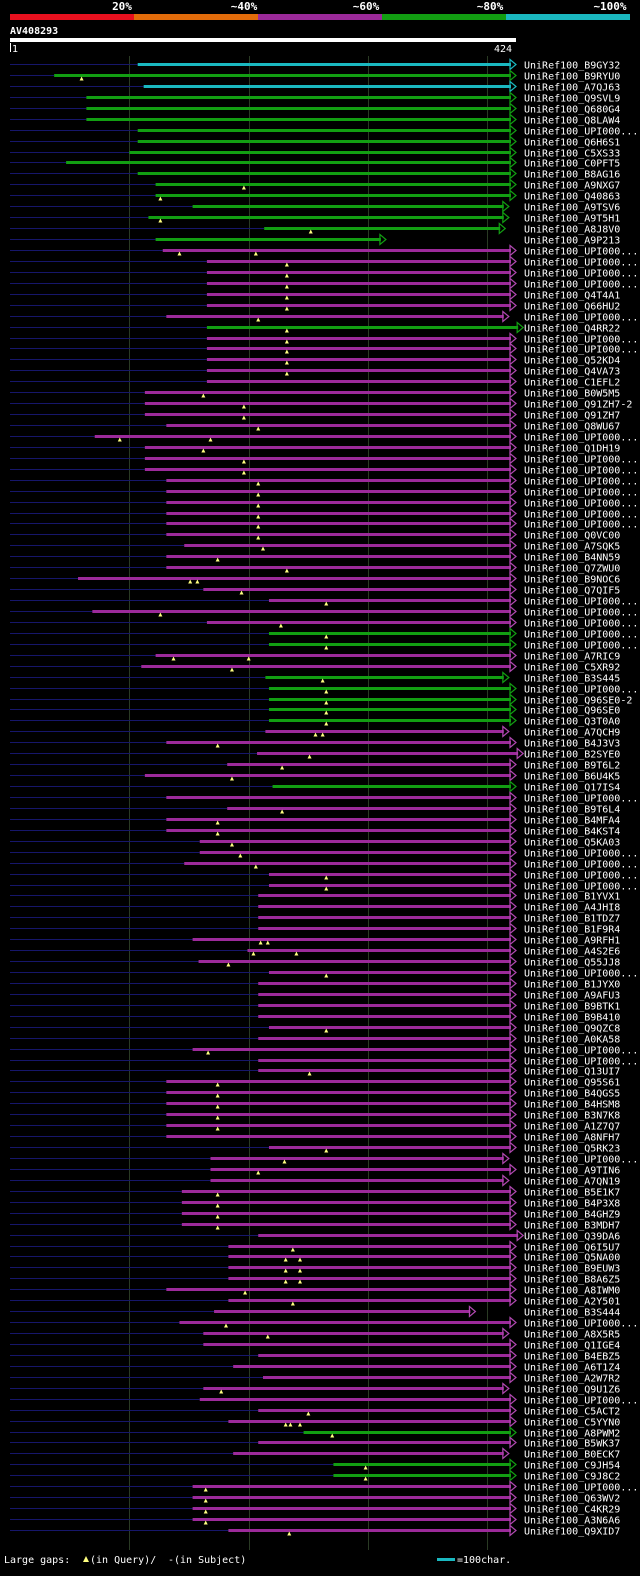 The width and height of the screenshot is (640, 1576). What do you see at coordinates (315, 1498) in the screenshot?
I see `hit-row: UniRef100_Q63WV2` at bounding box center [315, 1498].